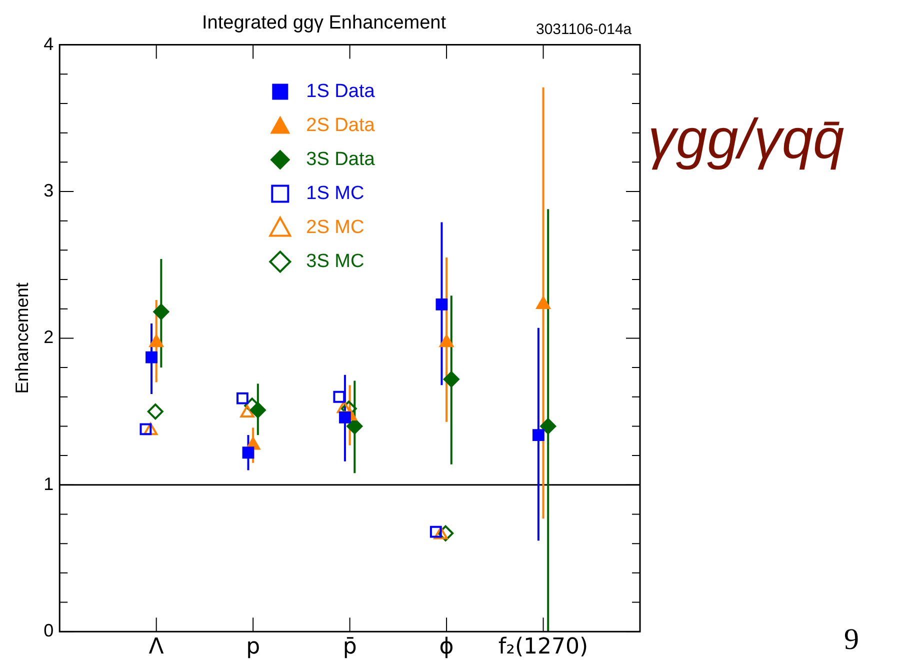 This screenshot has width=908, height=672. What do you see at coordinates (324, 23) in the screenshot?
I see `chart-title: Integrated ggγ Enhancement` at bounding box center [324, 23].